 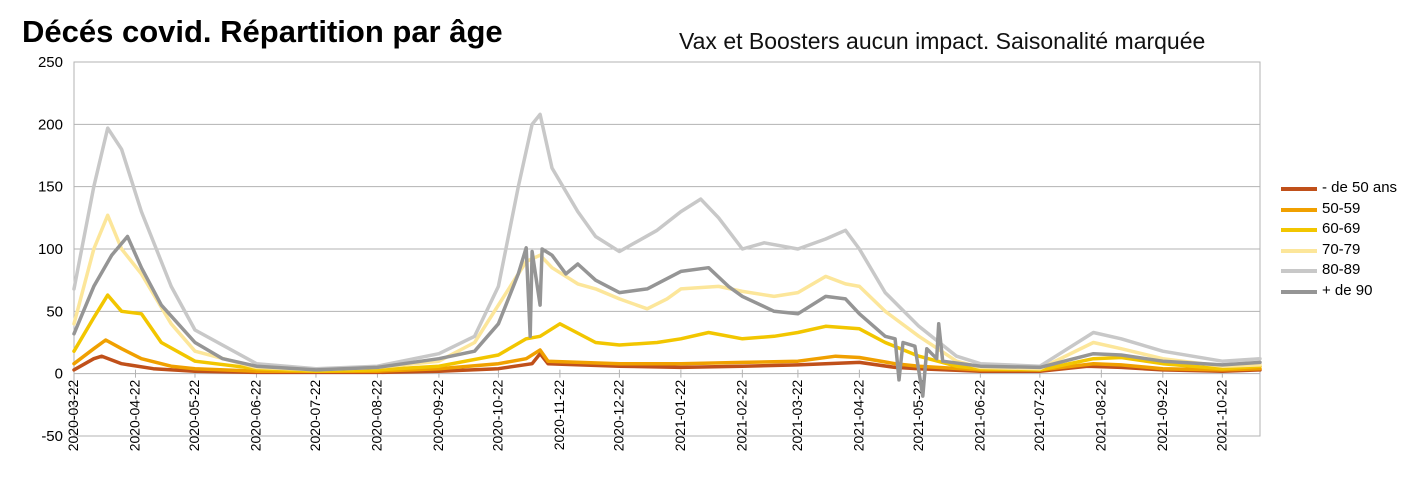 What do you see at coordinates (497, 415) in the screenshot?
I see `x-tick-label: 2020-10-22` at bounding box center [497, 415].